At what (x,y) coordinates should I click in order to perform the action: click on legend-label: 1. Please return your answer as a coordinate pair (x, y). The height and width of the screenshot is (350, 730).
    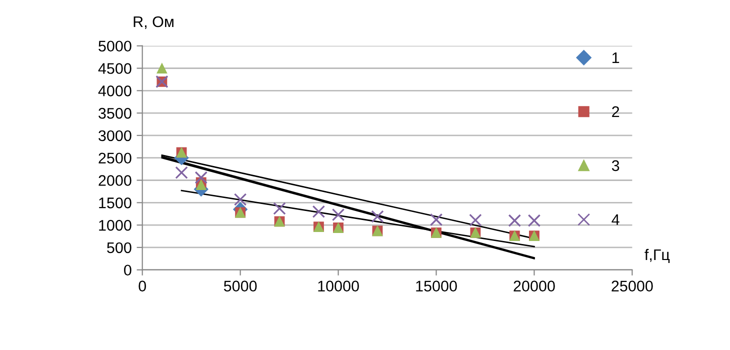
    Looking at the image, I should click on (616, 58).